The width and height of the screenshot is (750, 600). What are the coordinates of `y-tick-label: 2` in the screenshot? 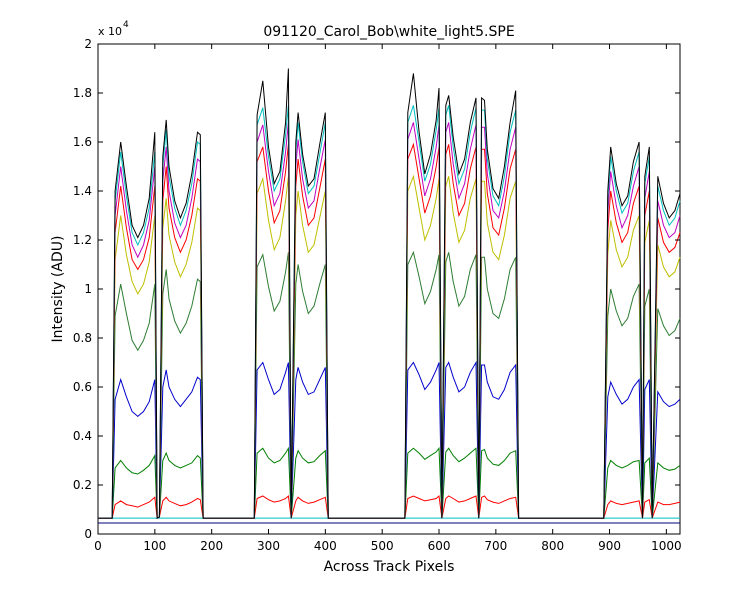 It's located at (88, 44).